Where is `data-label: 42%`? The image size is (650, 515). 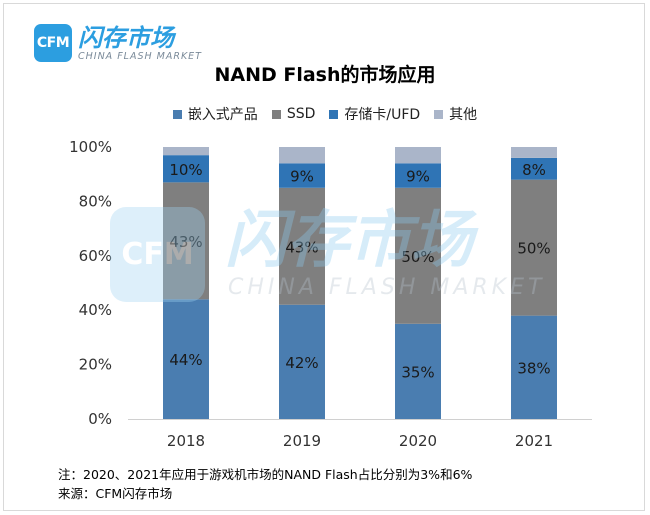 data-label: 42% is located at coordinates (301, 363).